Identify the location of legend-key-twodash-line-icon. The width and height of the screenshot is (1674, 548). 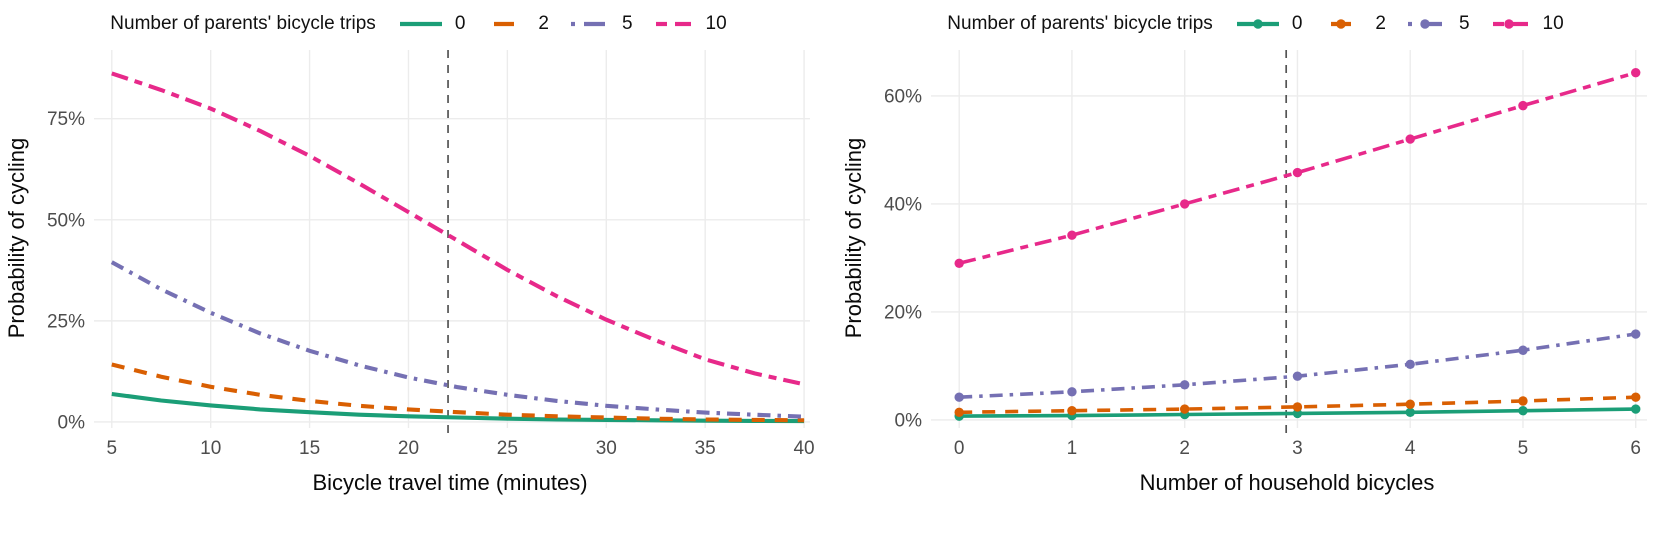
(673, 24).